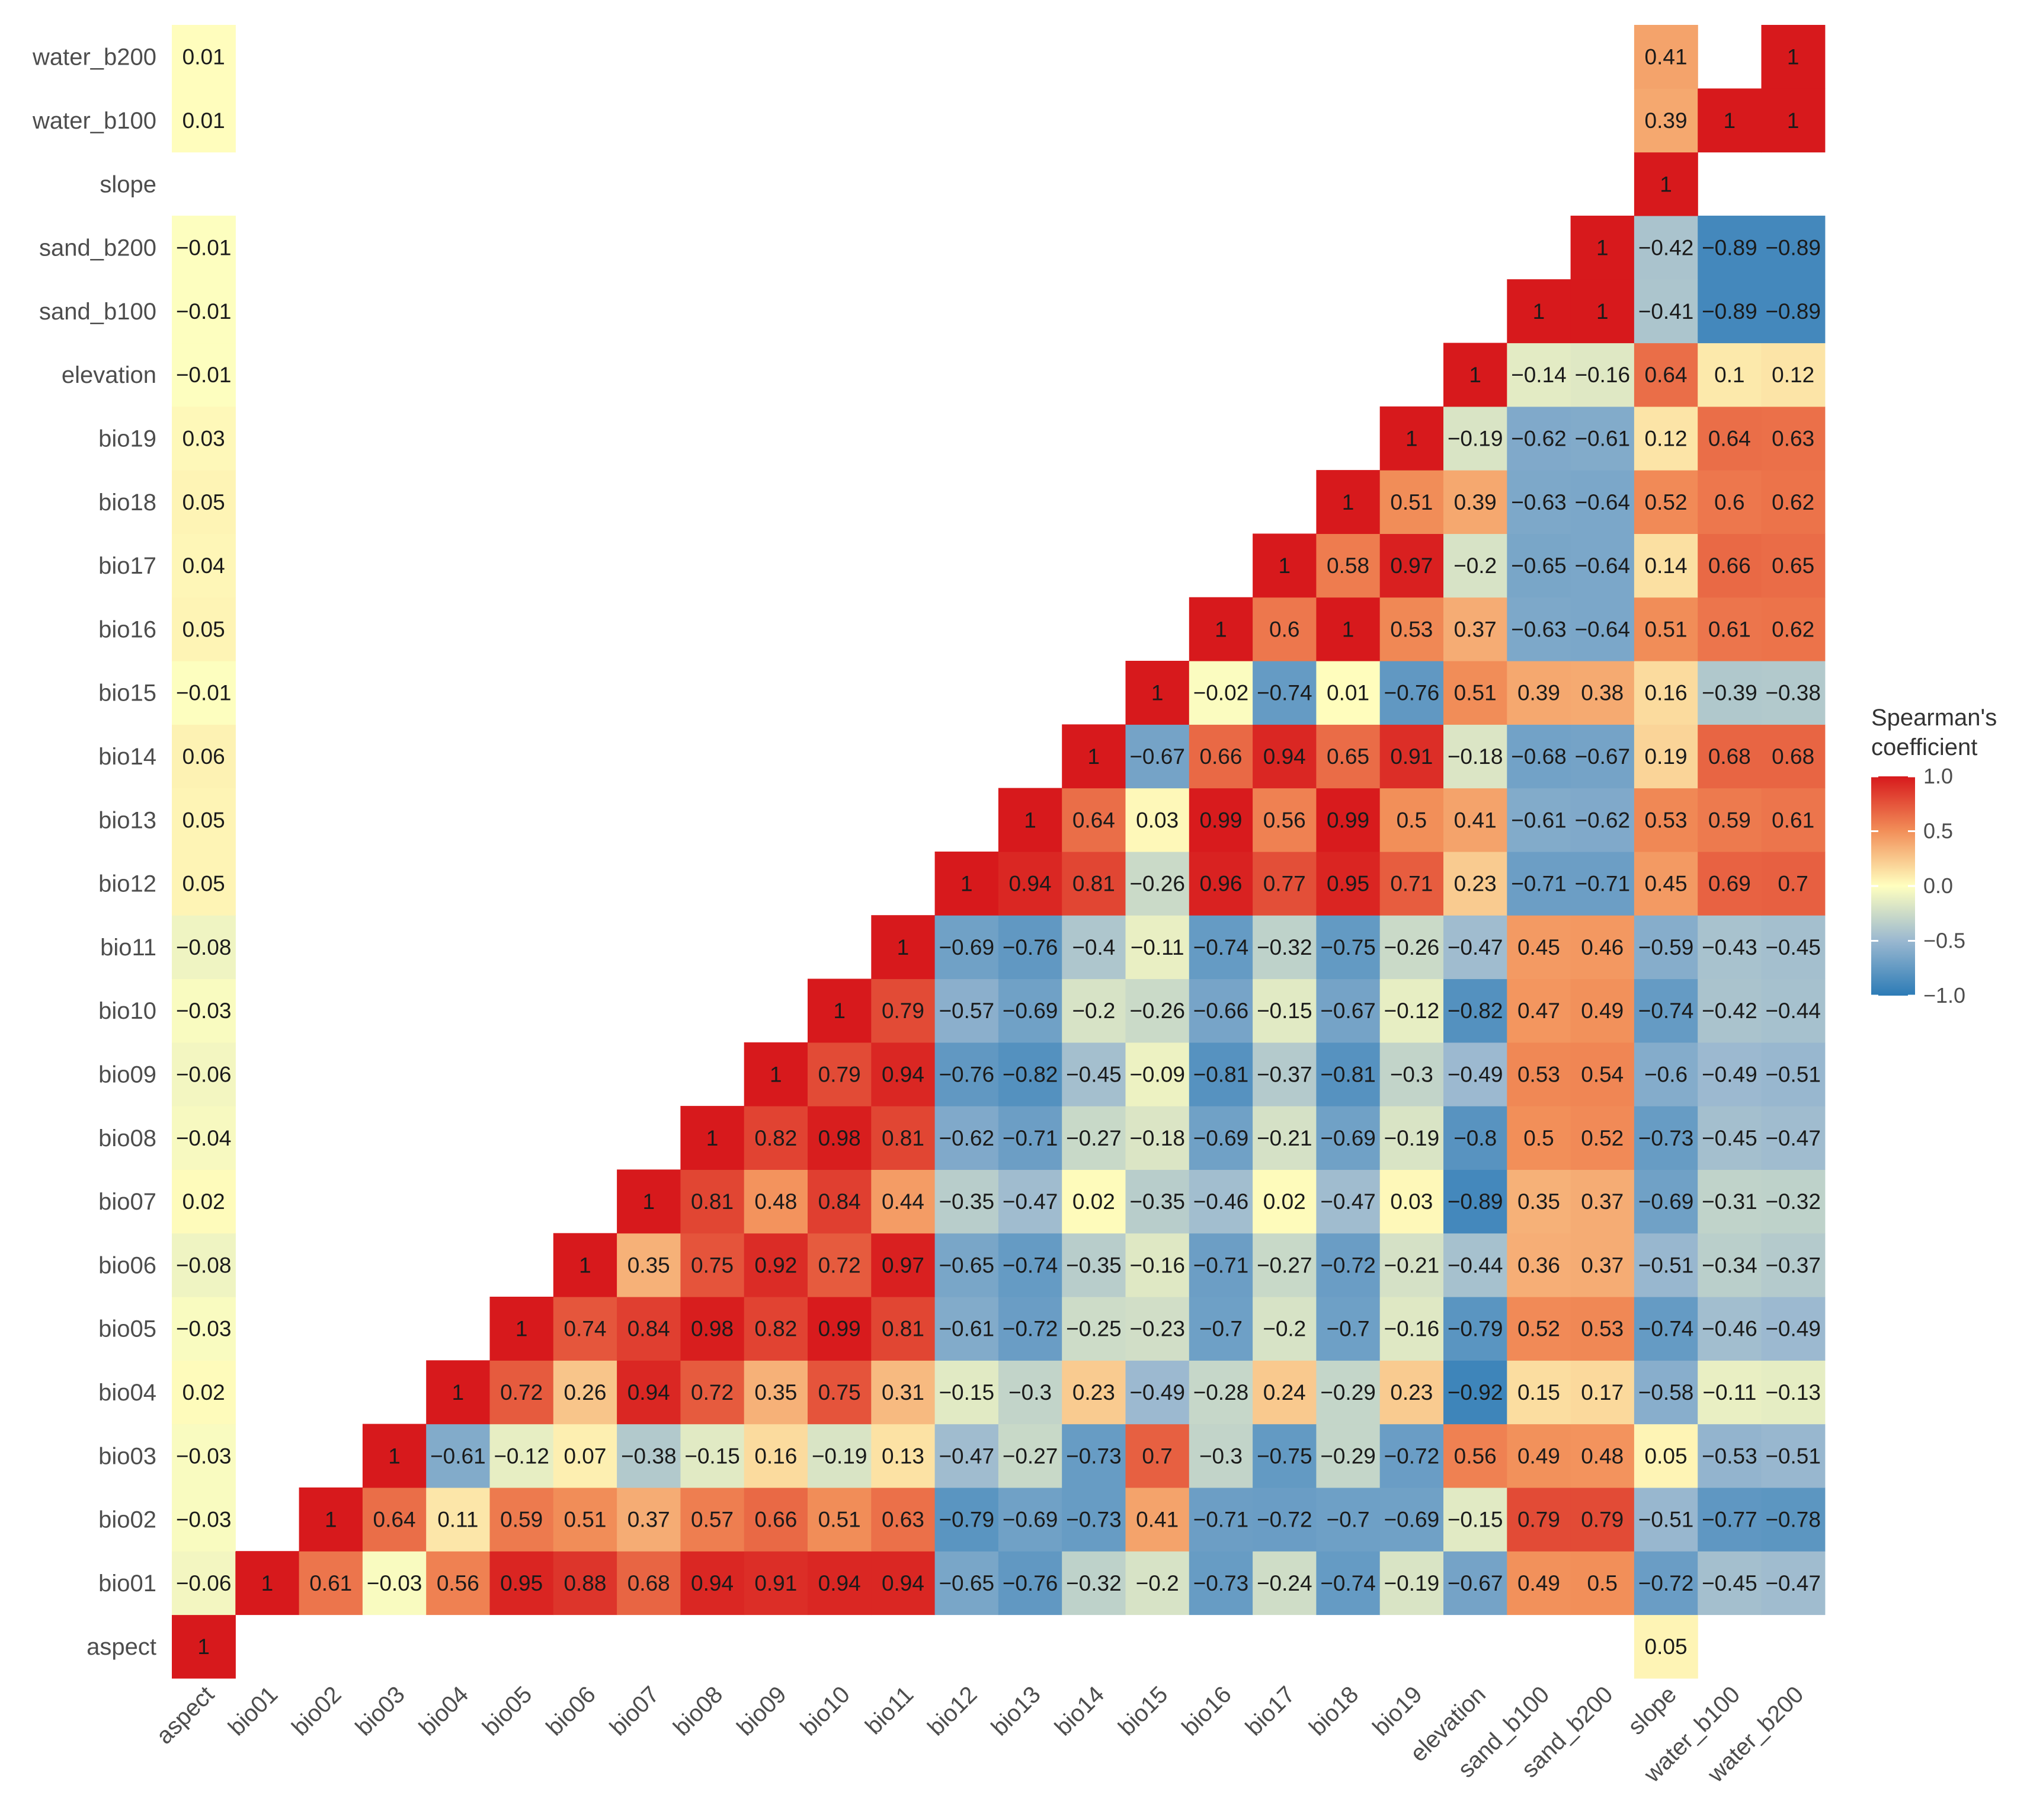 The height and width of the screenshot is (1820, 2030). I want to click on cell-value-label: −0.89, so click(1475, 1201).